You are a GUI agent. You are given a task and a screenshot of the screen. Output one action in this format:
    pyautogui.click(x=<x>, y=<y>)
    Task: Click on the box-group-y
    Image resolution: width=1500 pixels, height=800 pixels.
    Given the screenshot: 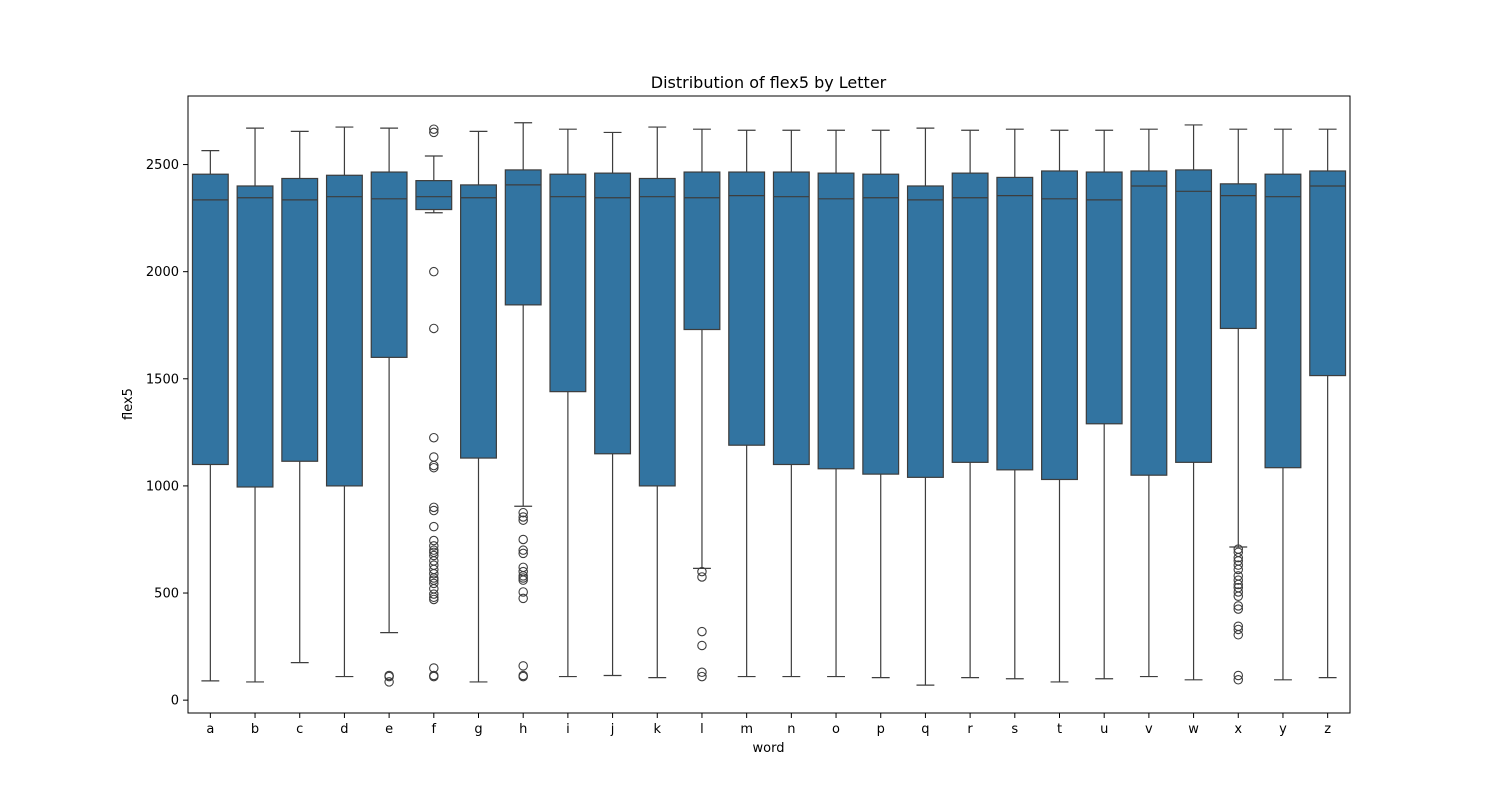 What is the action you would take?
    pyautogui.click(x=1283, y=404)
    